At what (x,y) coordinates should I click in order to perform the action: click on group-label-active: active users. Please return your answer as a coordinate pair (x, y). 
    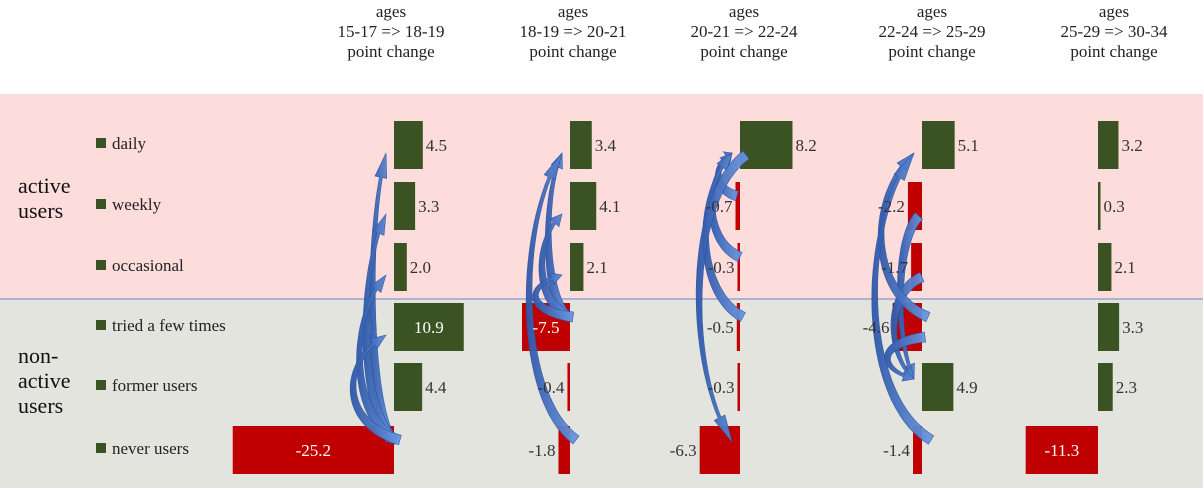
    Looking at the image, I should click on (44, 198).